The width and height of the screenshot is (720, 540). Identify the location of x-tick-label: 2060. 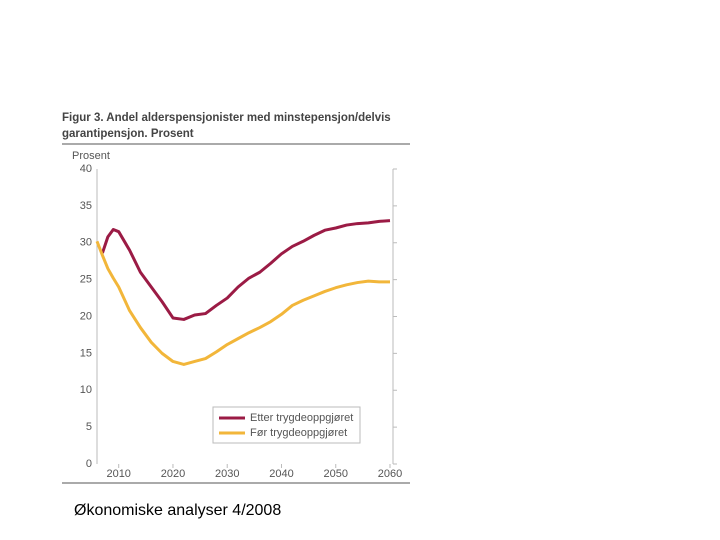
(390, 474).